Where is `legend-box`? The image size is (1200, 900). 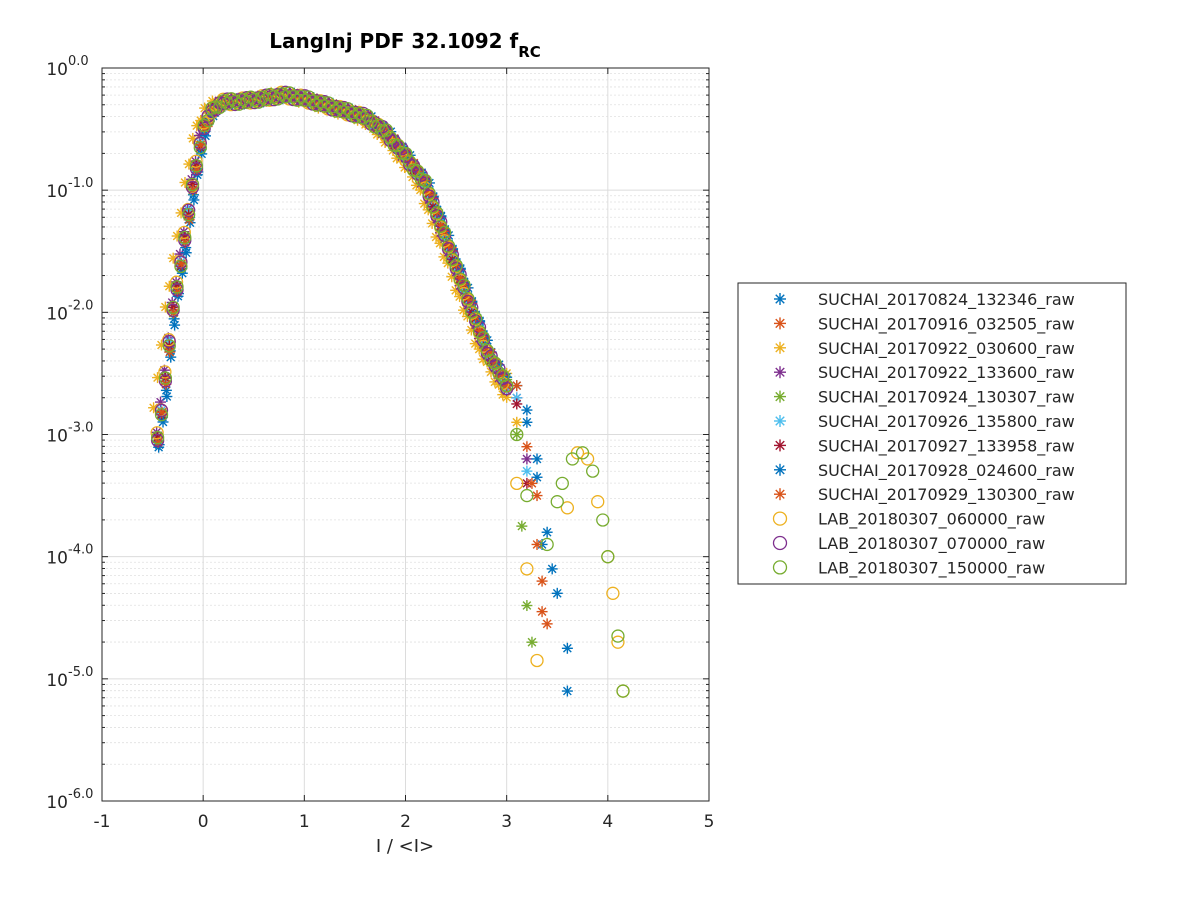 legend-box is located at coordinates (932, 433).